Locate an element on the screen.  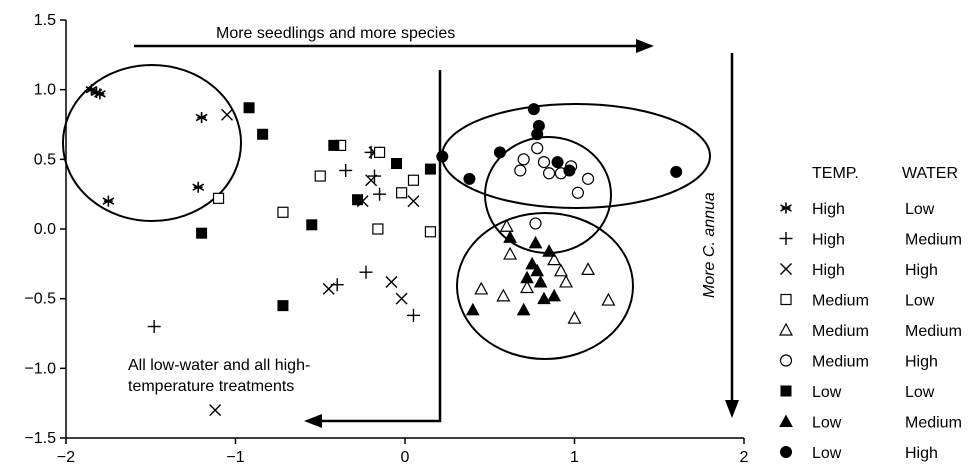
bottom-arrow-line is located at coordinates (382, 246).